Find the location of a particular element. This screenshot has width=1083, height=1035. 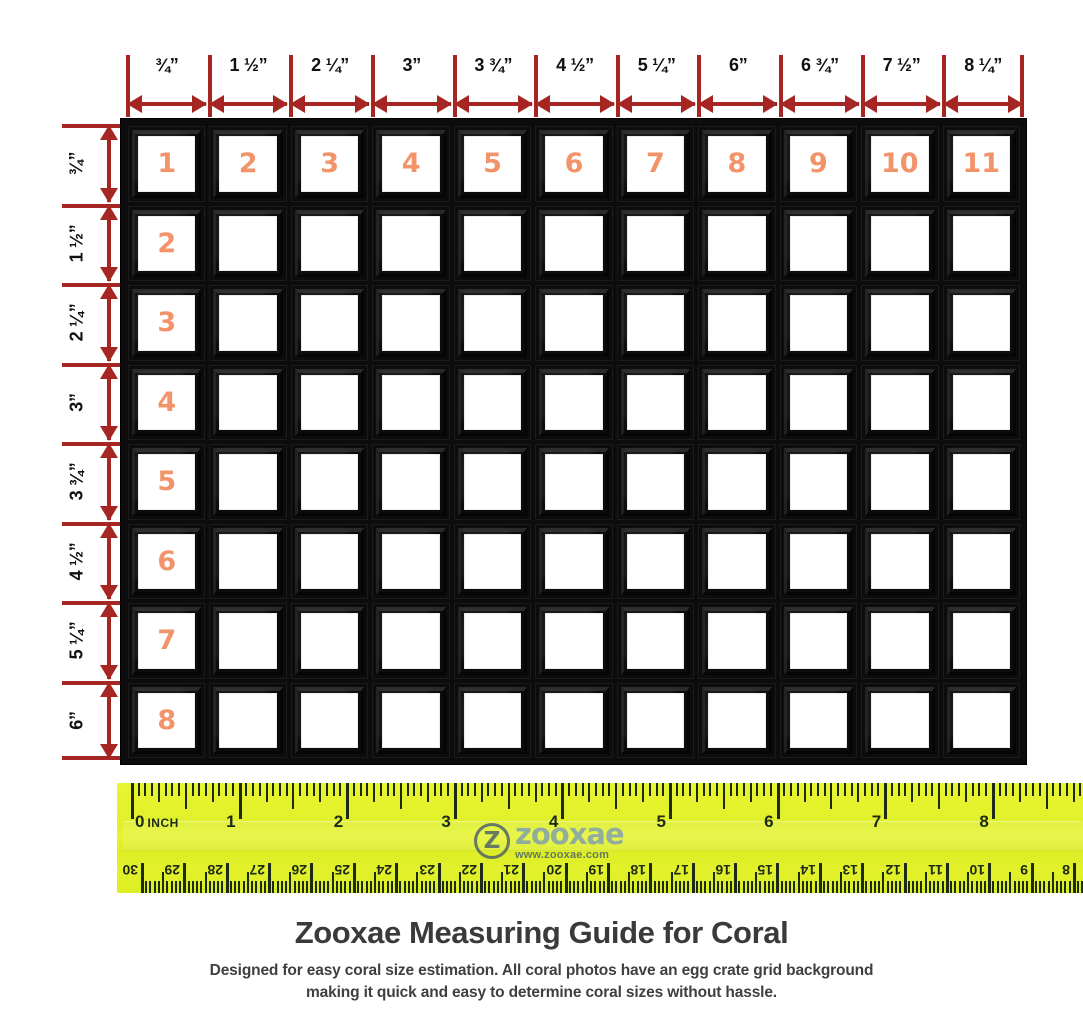

top-scale-arrow-icon is located at coordinates (575, 104).